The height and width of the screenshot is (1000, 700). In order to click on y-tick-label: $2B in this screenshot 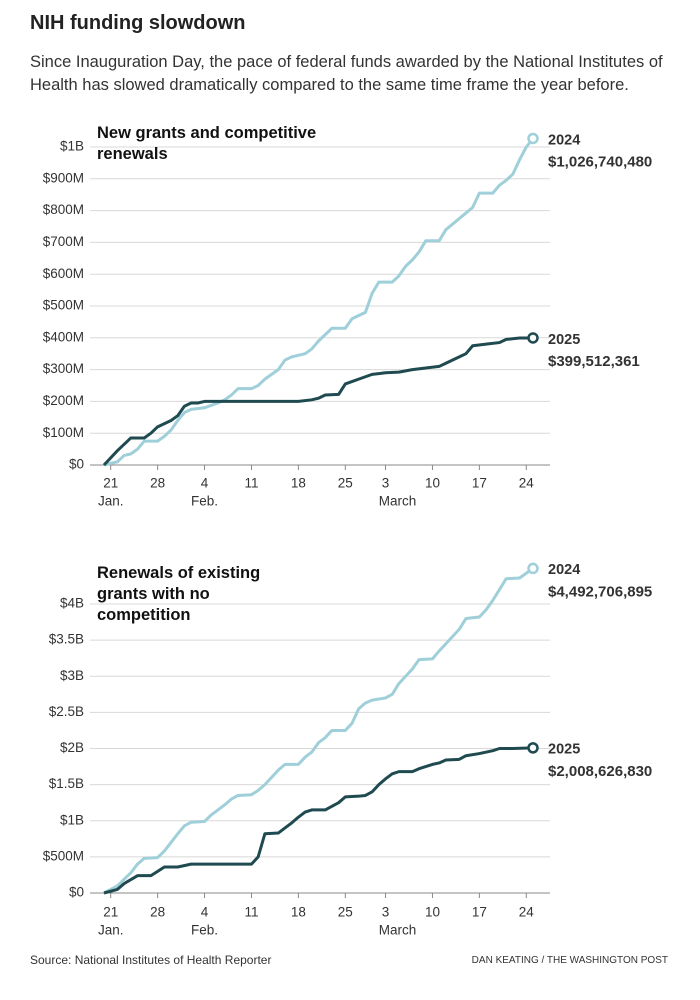, I will do `click(72, 747)`.